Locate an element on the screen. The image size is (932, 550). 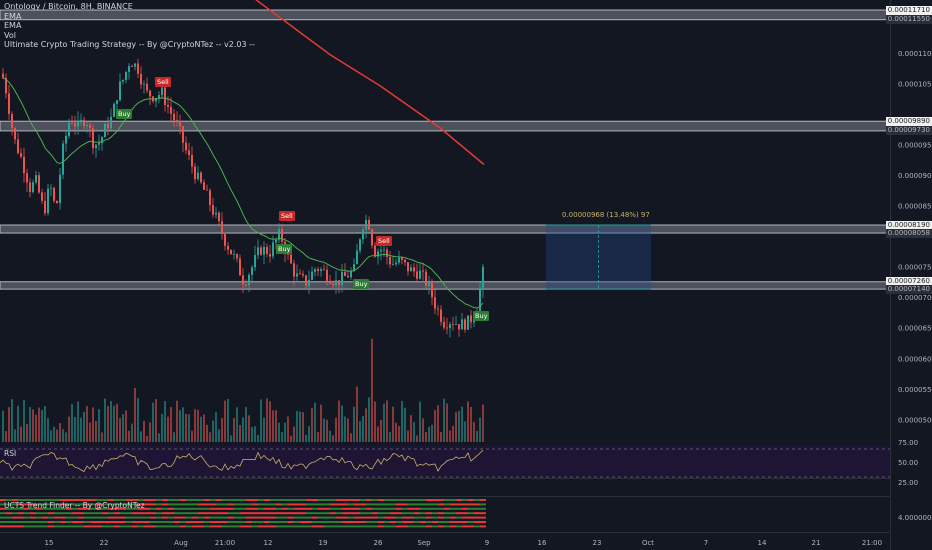
pane-divider is located at coordinates (445, 532).